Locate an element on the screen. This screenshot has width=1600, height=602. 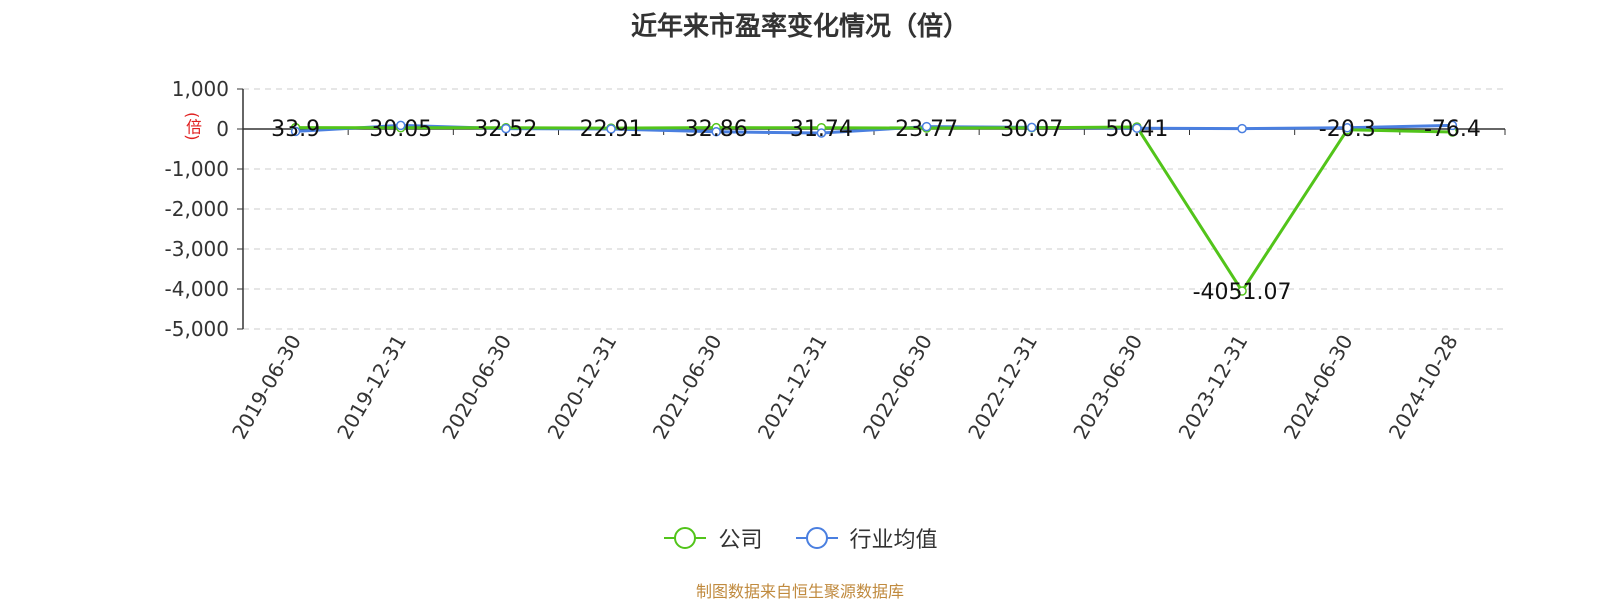
y-tick-label: 1,000 is located at coordinates (200, 89).